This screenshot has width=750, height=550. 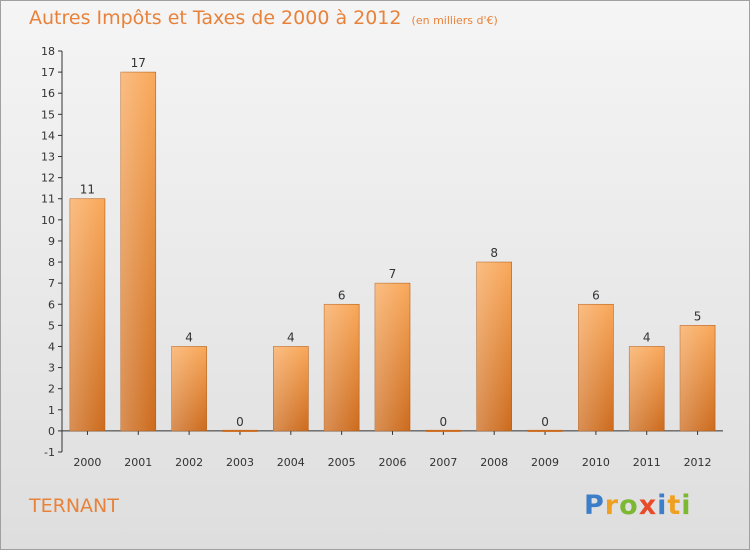 I want to click on logo-letter: o, so click(x=629, y=505).